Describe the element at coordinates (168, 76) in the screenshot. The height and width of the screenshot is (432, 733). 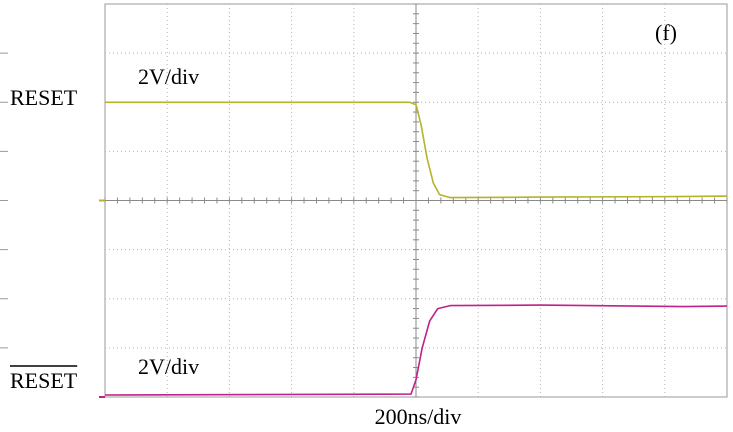
I see `channel-1-scale-label: 2V/div` at that location.